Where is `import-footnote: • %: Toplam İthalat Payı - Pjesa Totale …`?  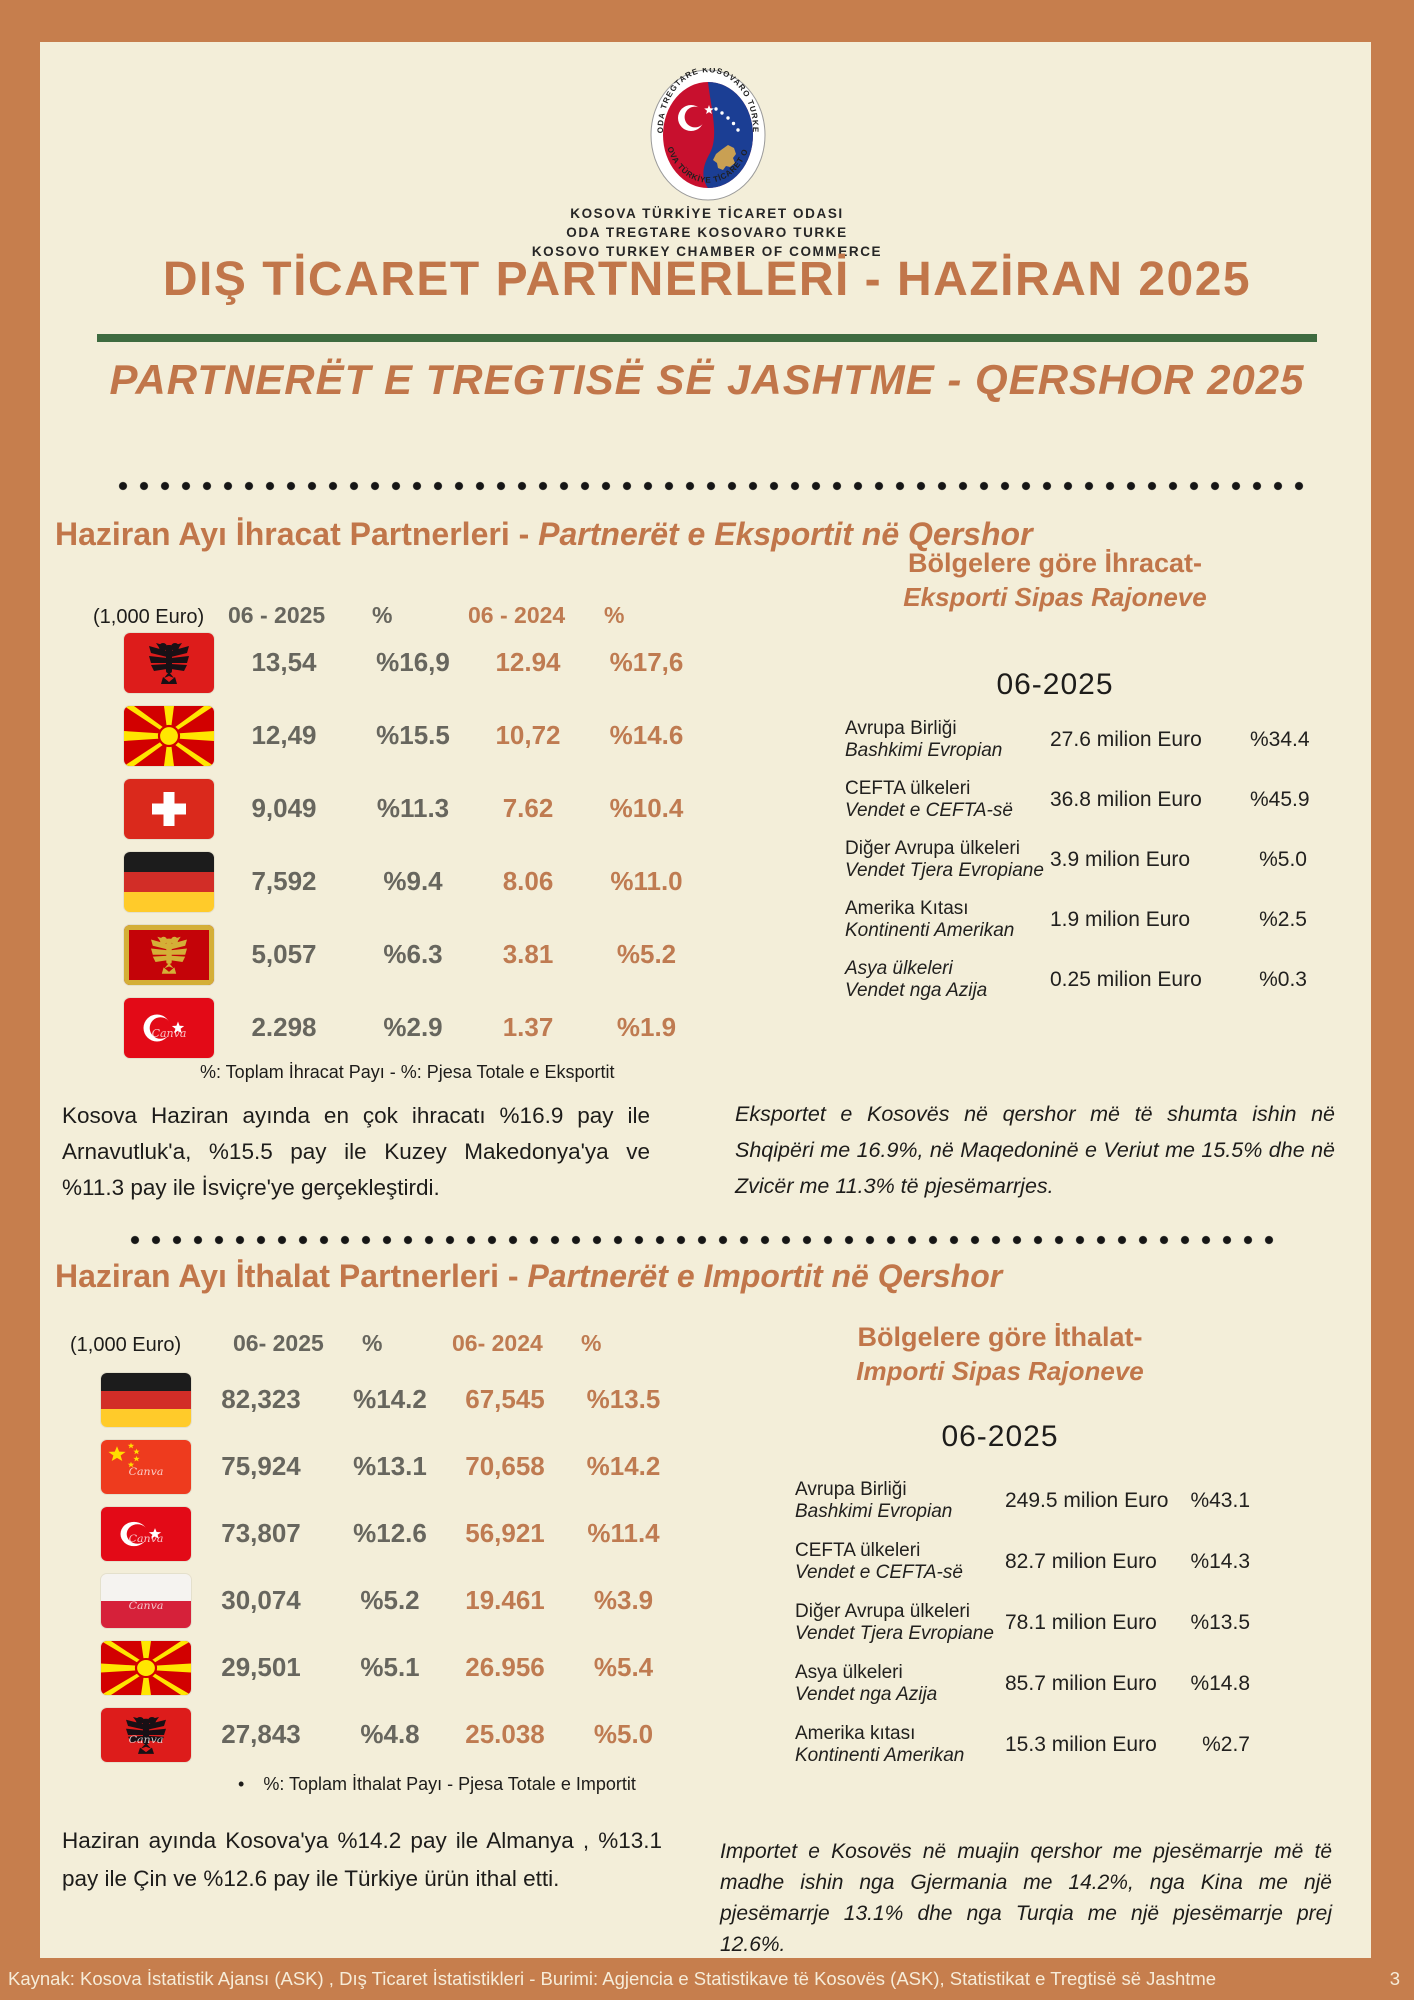 import-footnote: • %: Toplam İthalat Payı - Pjesa Totale … is located at coordinates (437, 1784).